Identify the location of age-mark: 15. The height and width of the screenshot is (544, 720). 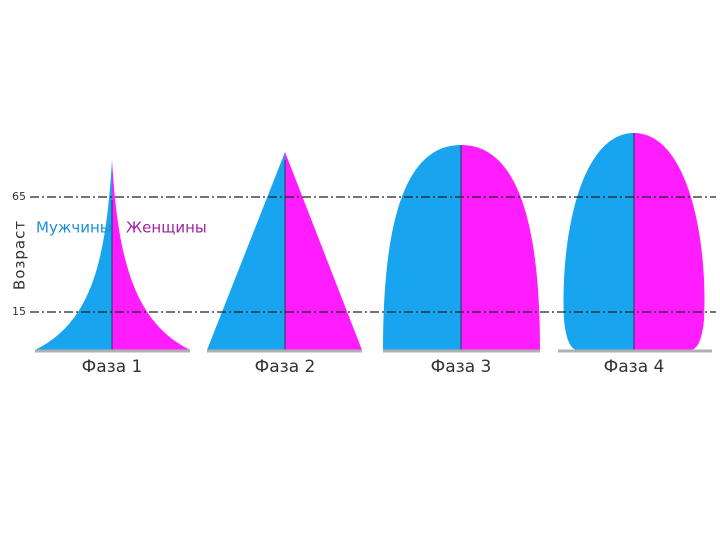
(19, 311).